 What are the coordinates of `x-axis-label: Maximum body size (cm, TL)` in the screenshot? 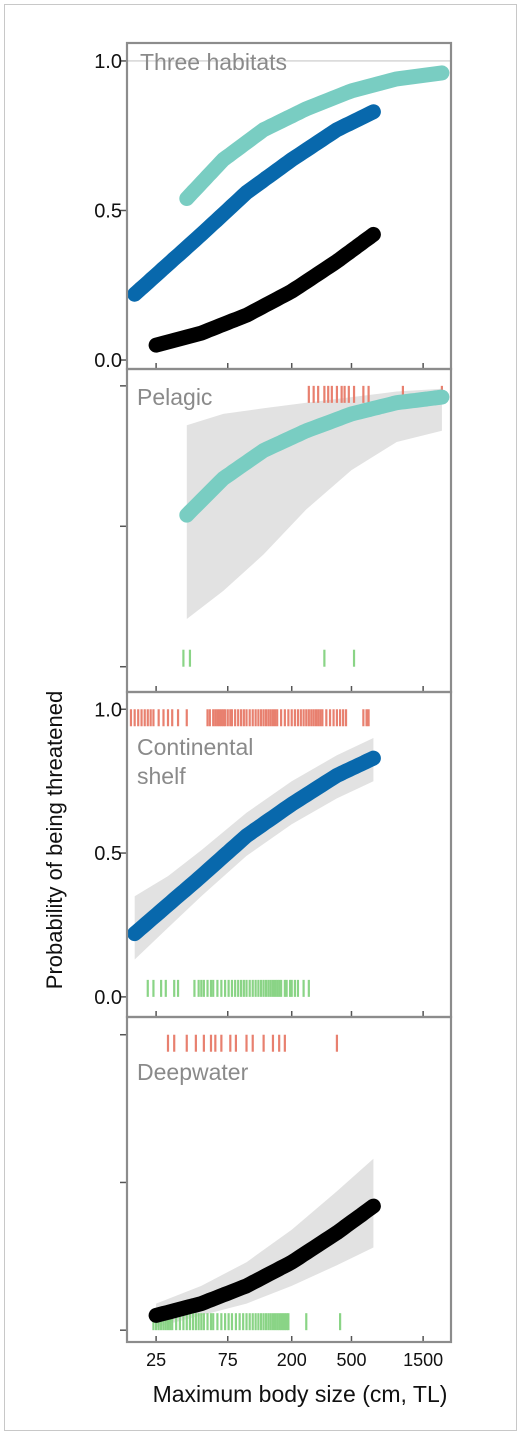 It's located at (300, 1394).